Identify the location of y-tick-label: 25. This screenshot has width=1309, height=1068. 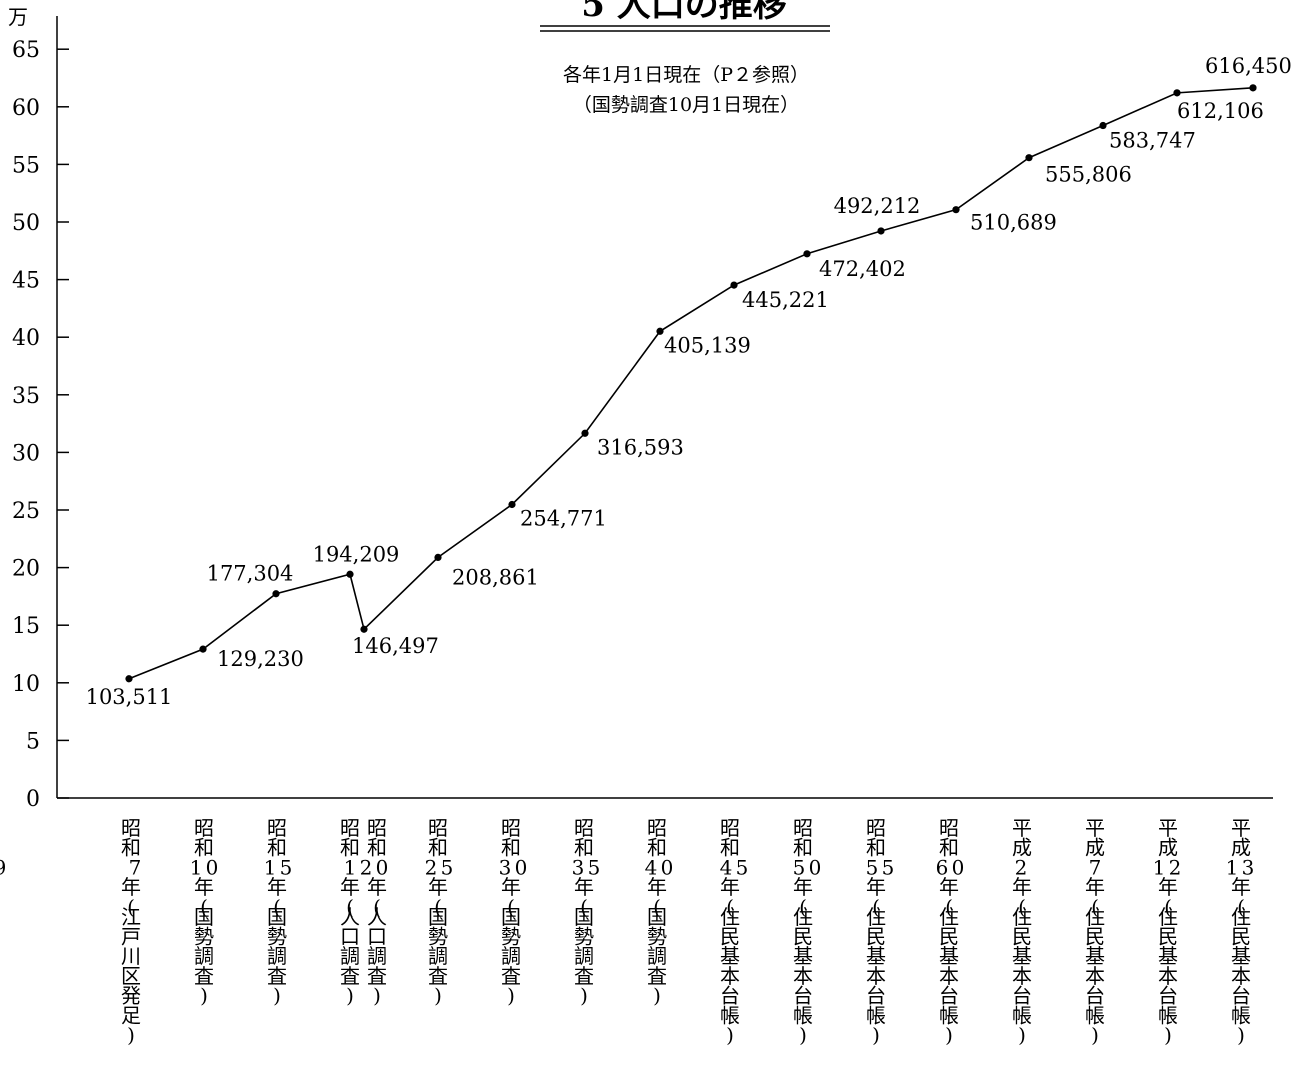
(26, 511).